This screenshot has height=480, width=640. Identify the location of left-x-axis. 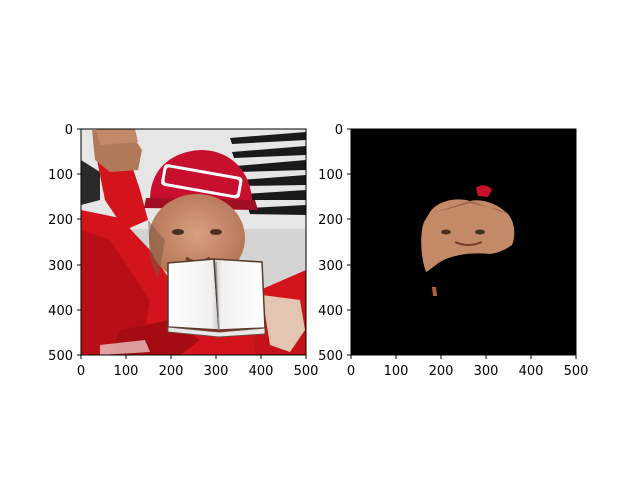
(193, 357).